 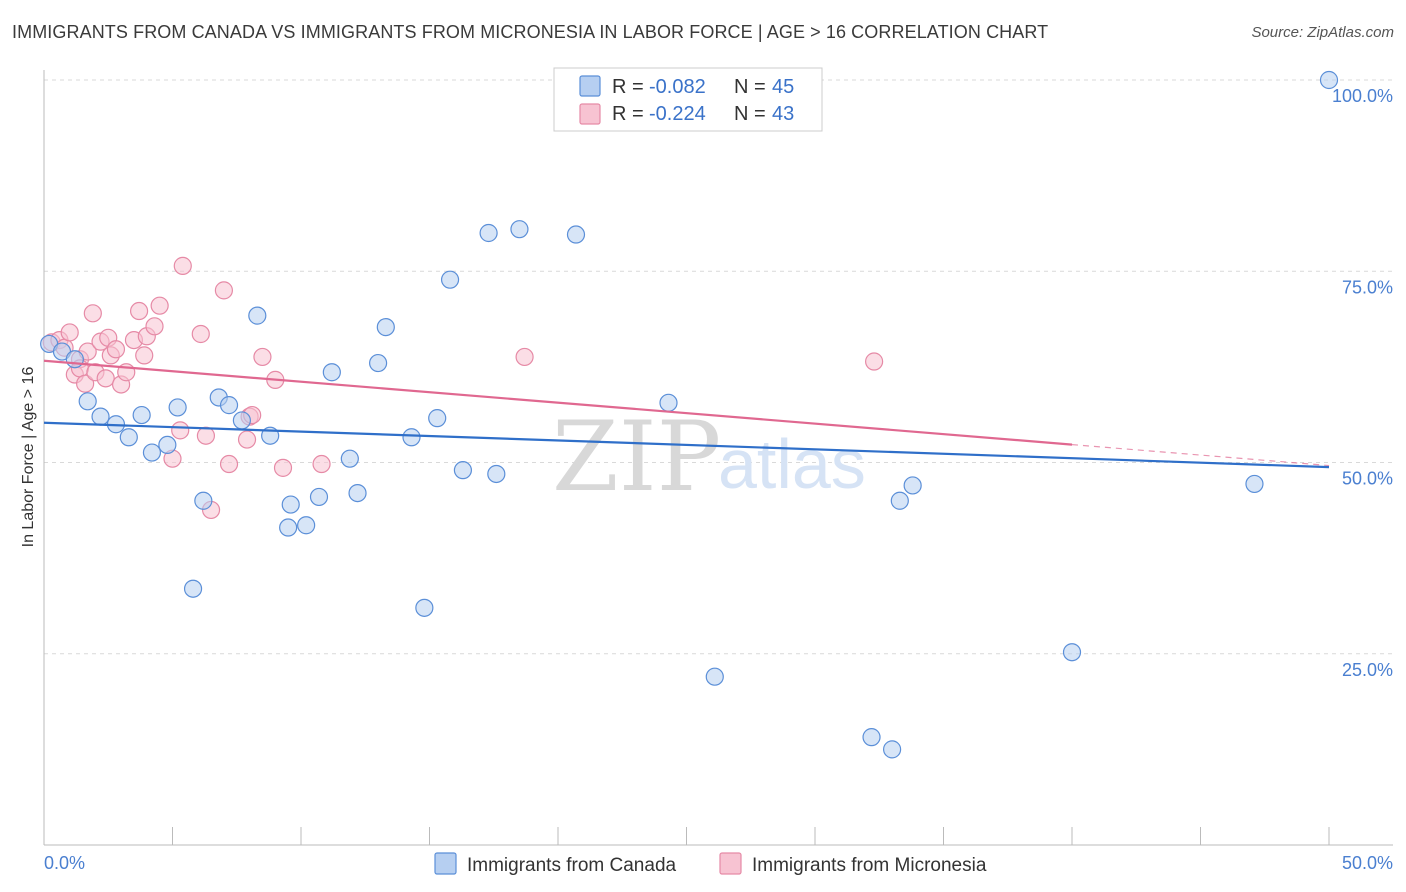 I want to click on trend-lines, so click(x=686, y=414).